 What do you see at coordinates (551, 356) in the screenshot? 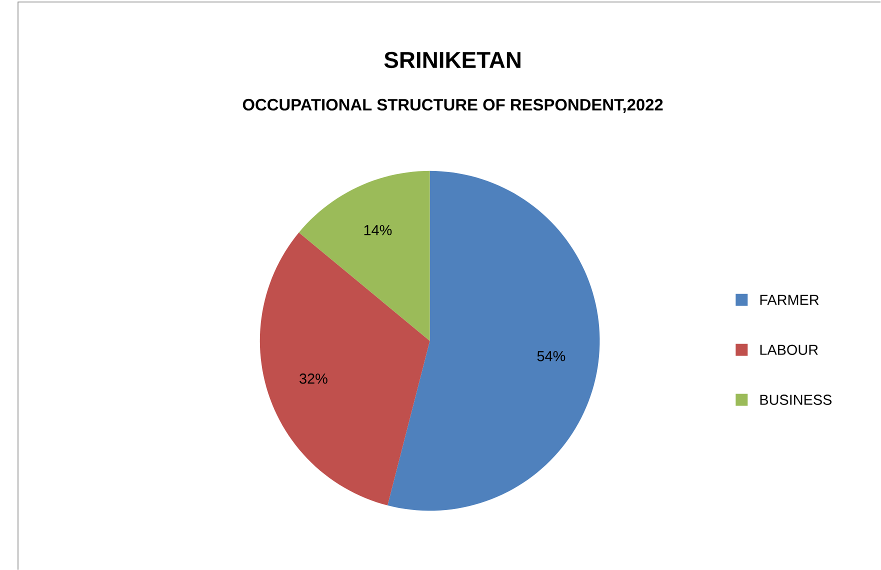
I see `data-label: 54%` at bounding box center [551, 356].